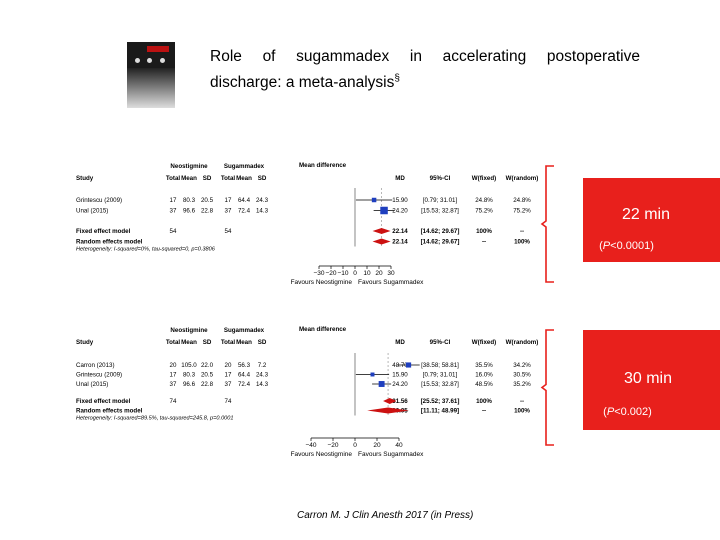  I want to click on group2-sd: 24.3, so click(262, 200).